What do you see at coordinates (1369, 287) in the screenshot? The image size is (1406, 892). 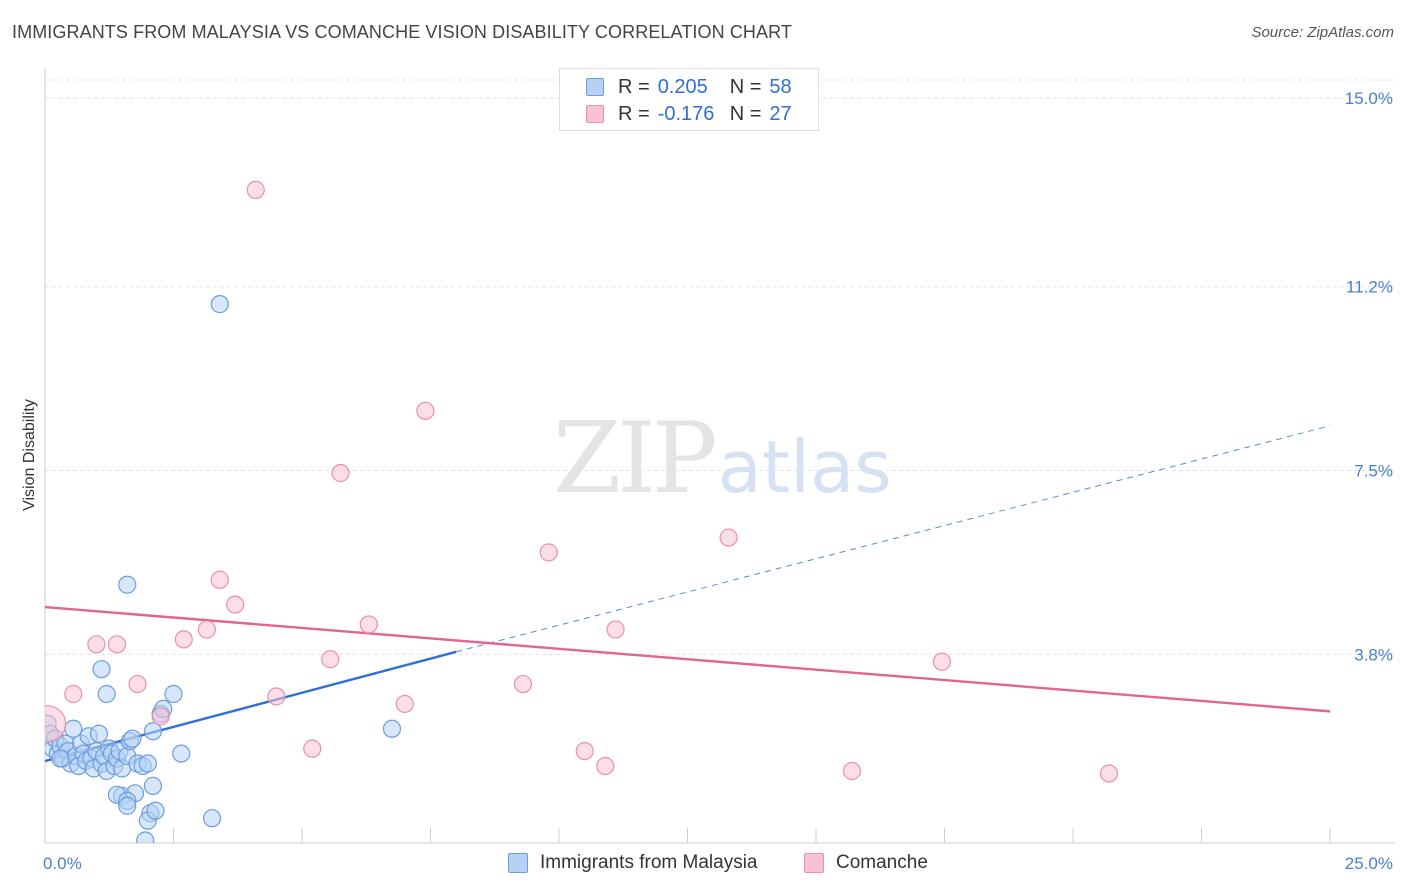 I see `y-tick-label: 11.2%` at bounding box center [1369, 287].